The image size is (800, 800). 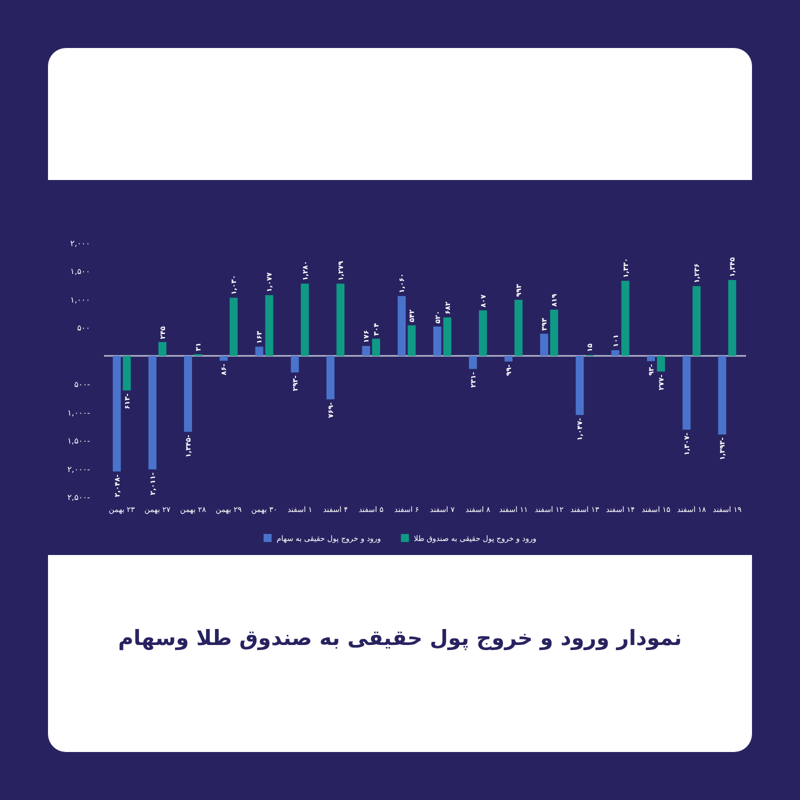 I want to click on y-tick-label: -۲,۵۰۰, so click(x=78, y=497).